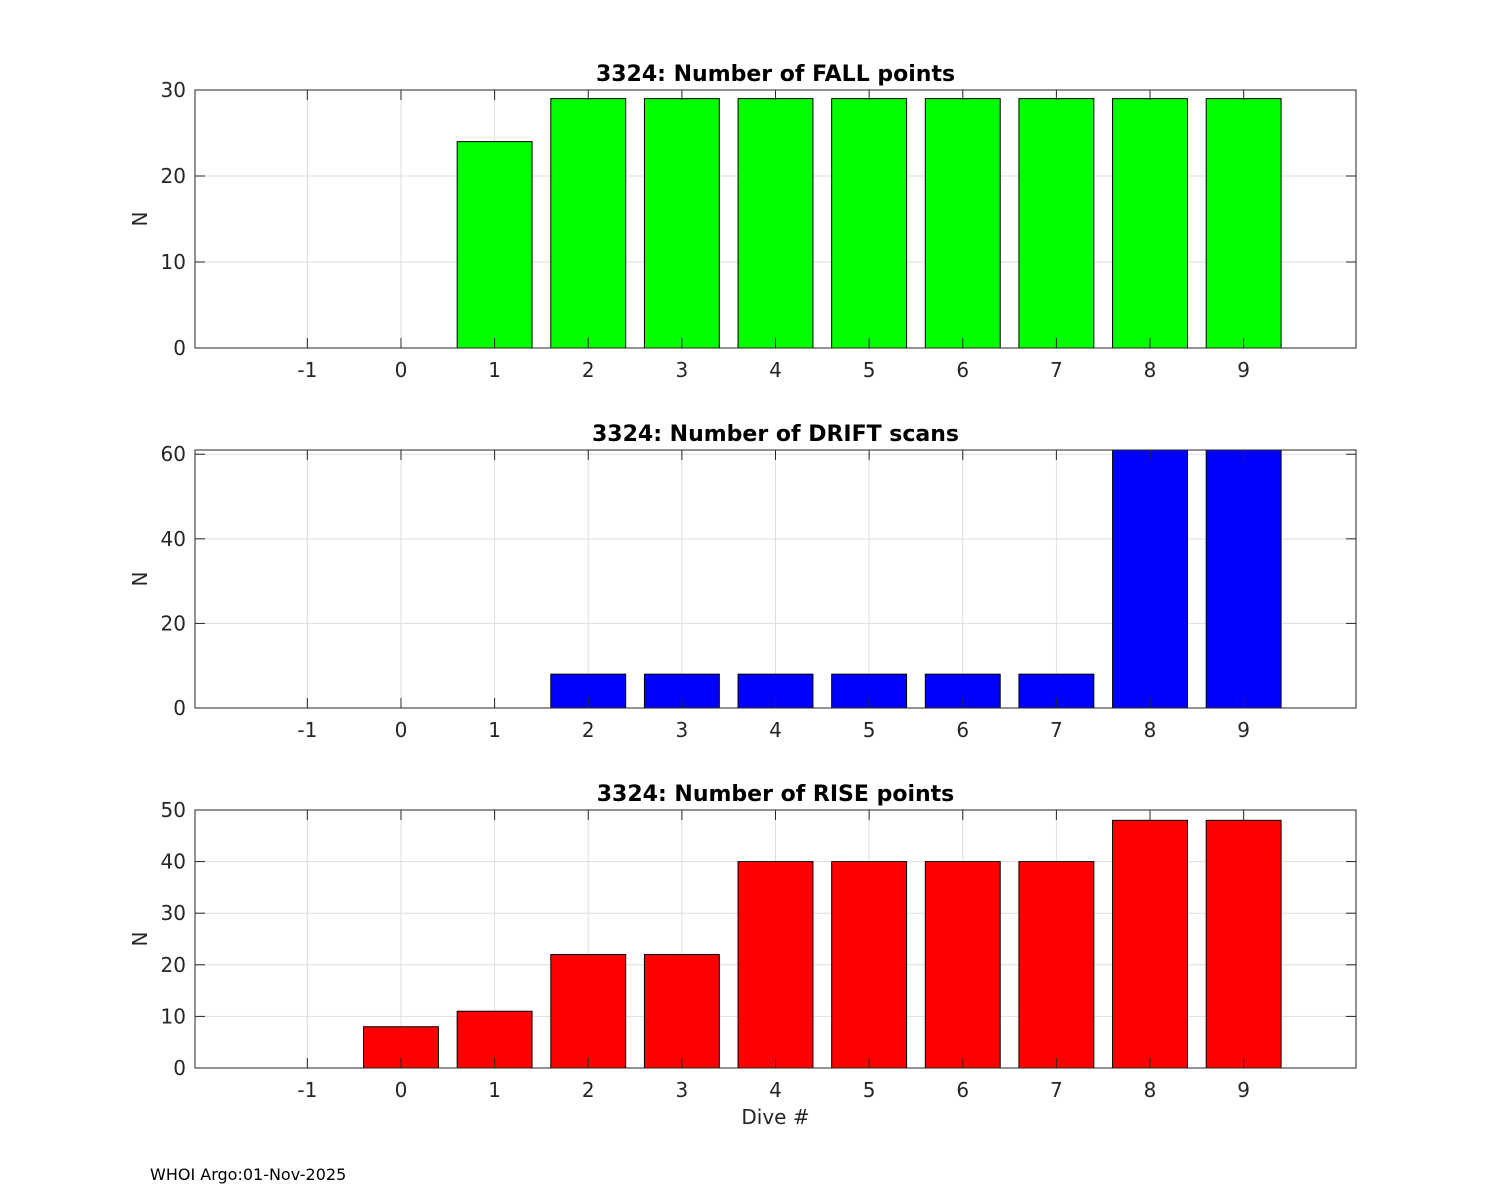 The height and width of the screenshot is (1200, 1500). What do you see at coordinates (173, 810) in the screenshot?
I see `y-tick-label: 50` at bounding box center [173, 810].